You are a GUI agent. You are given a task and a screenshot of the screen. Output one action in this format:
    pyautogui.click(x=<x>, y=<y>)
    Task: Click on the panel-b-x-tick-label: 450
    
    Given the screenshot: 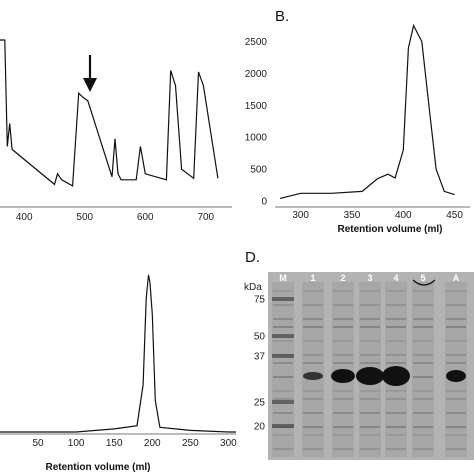 What is the action you would take?
    pyautogui.click(x=454, y=215)
    